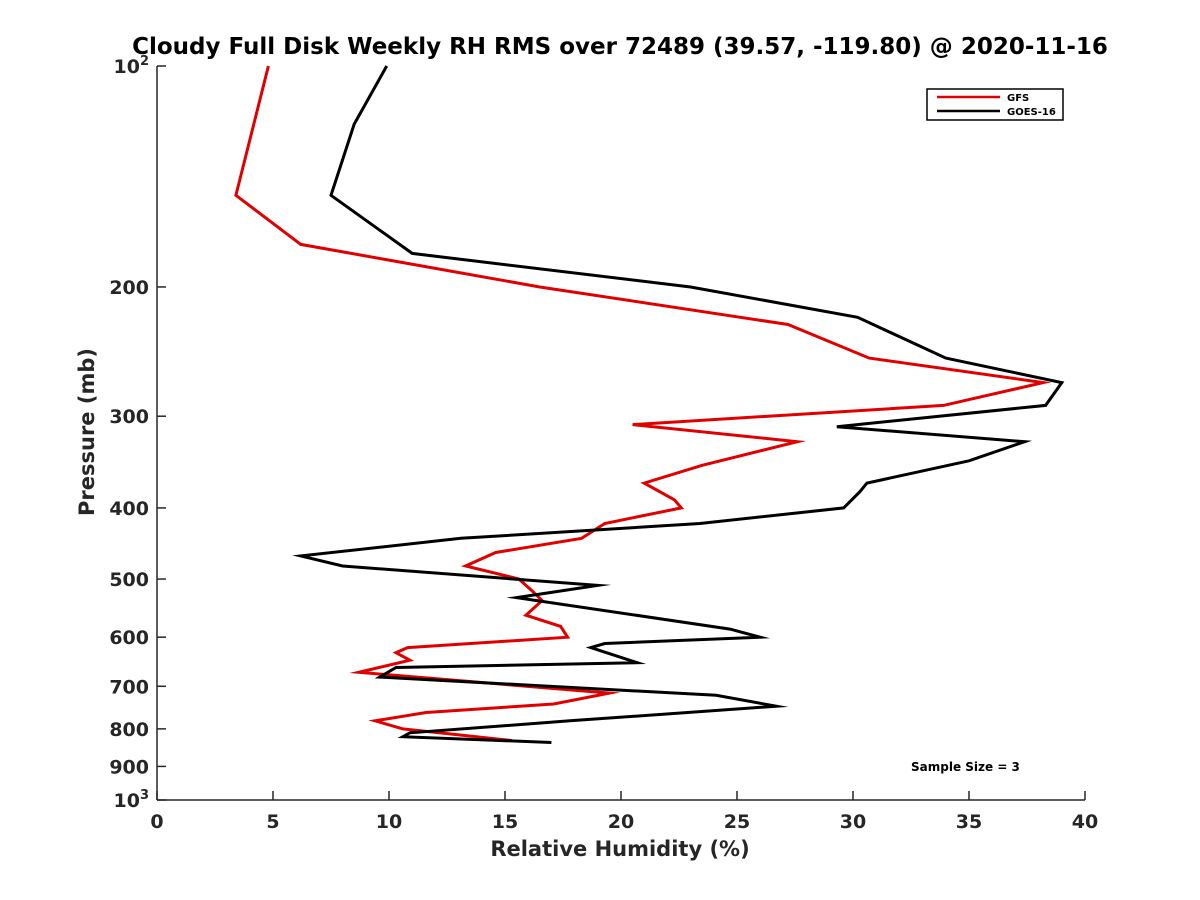  I want to click on y-tick-label: 400, so click(129, 509).